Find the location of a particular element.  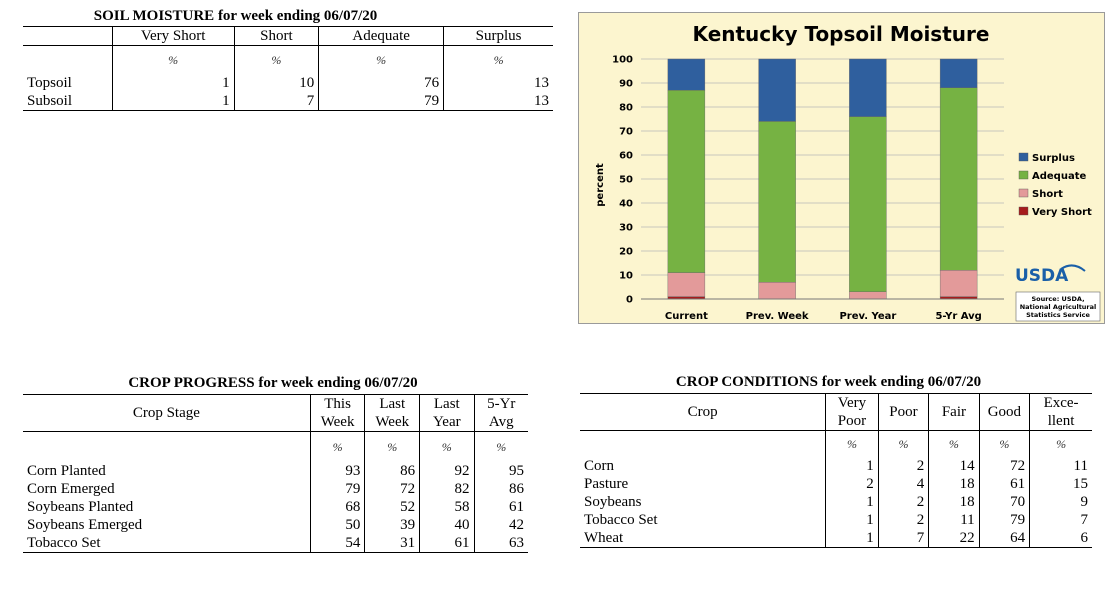

chart-legend: Surplus Adequate Short Very Short is located at coordinates (1055, 185).